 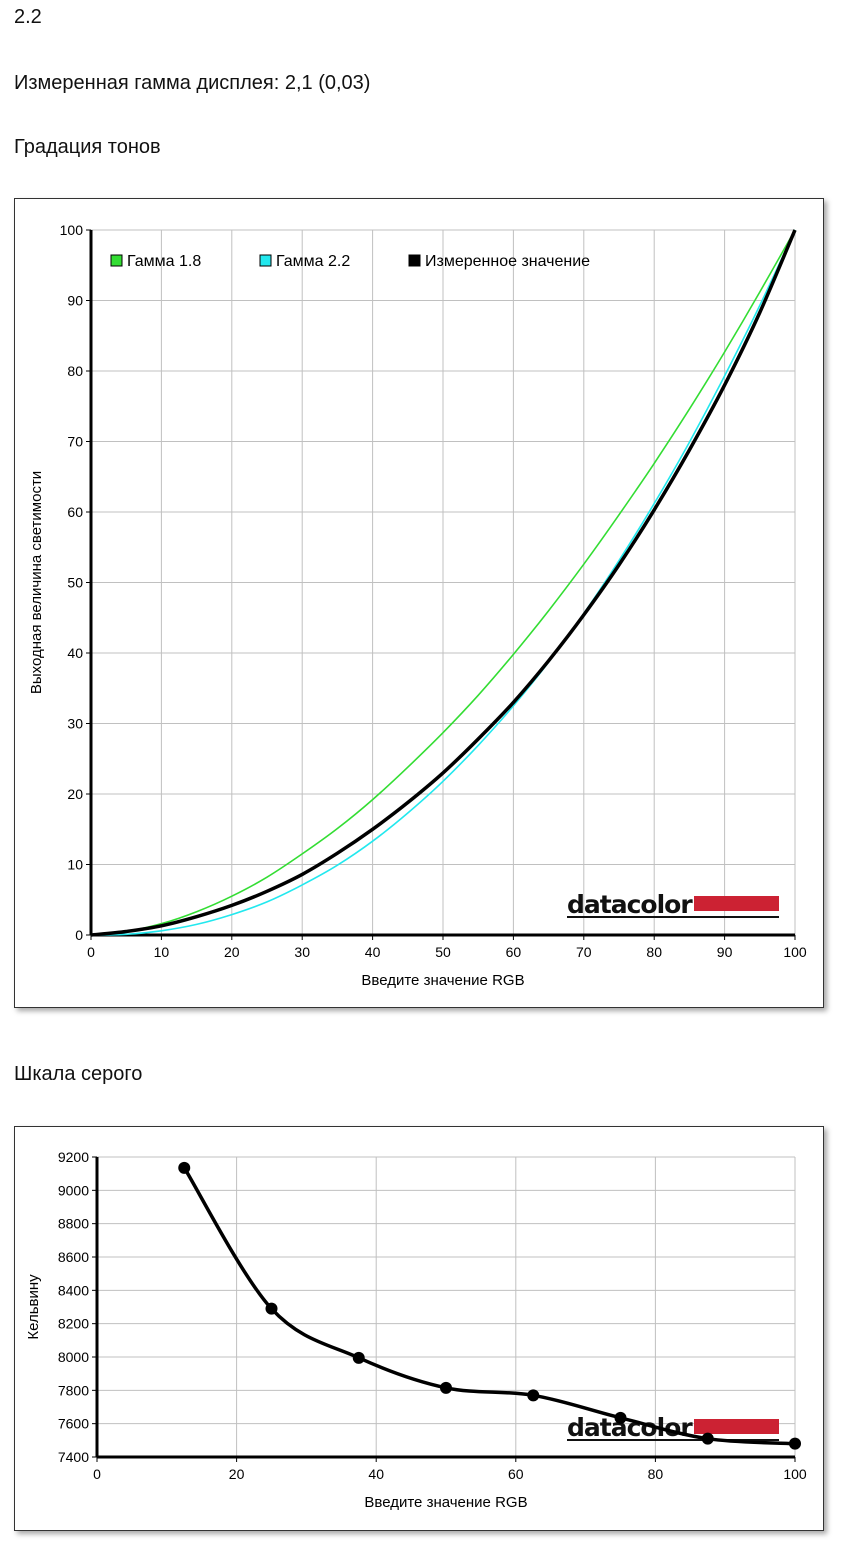 I want to click on y-tick-label: 50, so click(x=75, y=583).